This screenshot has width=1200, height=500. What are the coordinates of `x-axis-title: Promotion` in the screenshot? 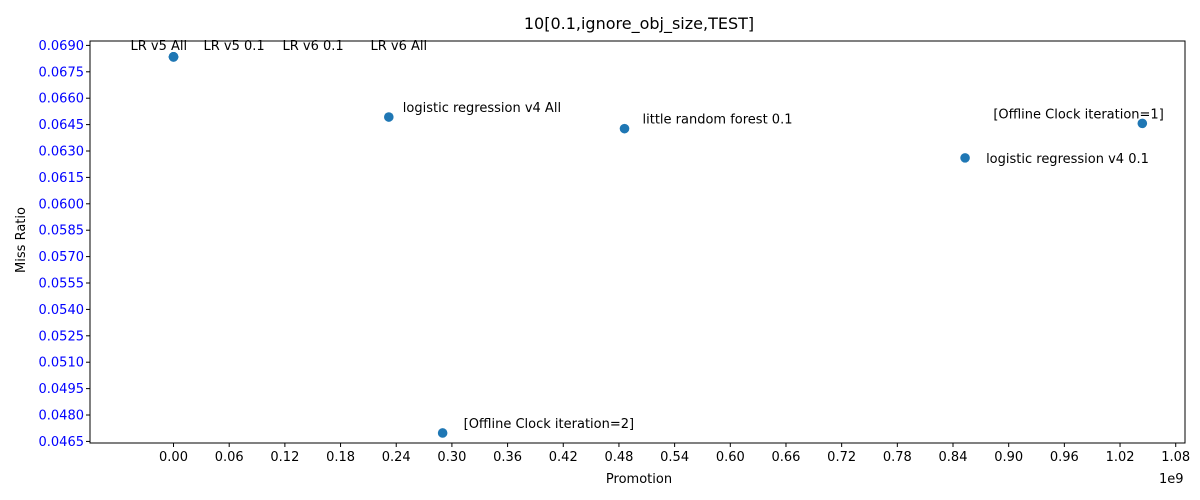 It's located at (639, 479).